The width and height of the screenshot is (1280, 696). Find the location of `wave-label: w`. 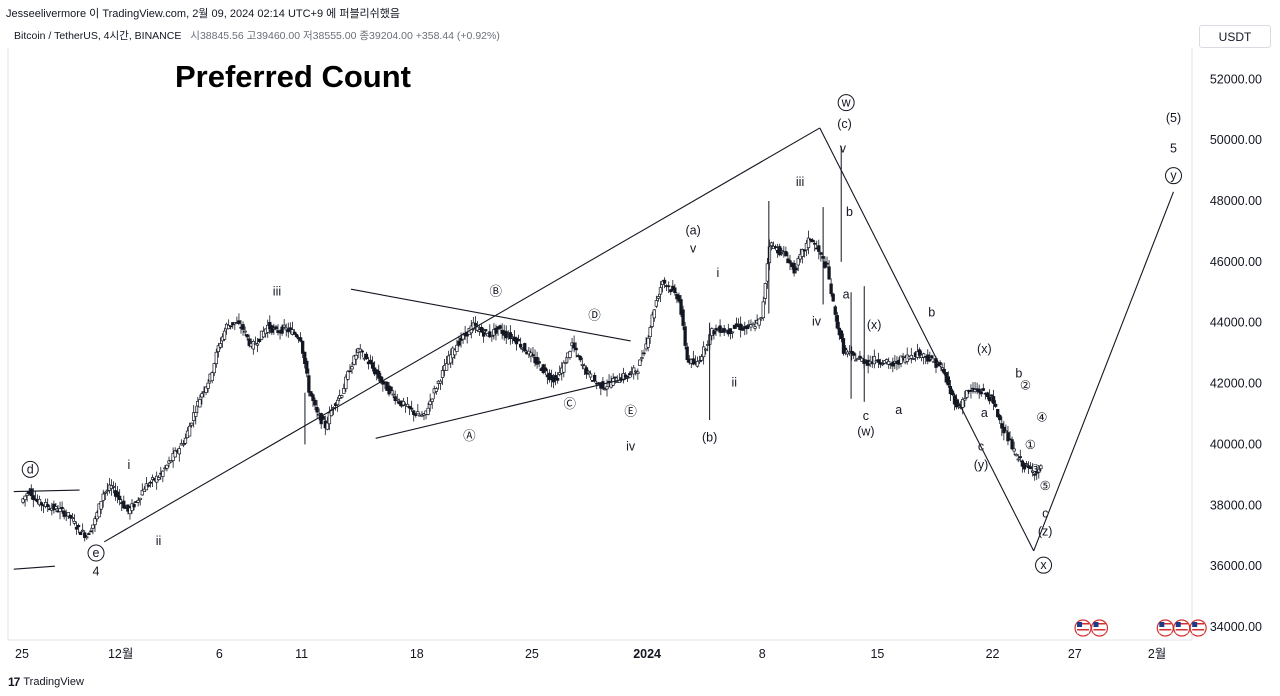

wave-label: w is located at coordinates (846, 103).